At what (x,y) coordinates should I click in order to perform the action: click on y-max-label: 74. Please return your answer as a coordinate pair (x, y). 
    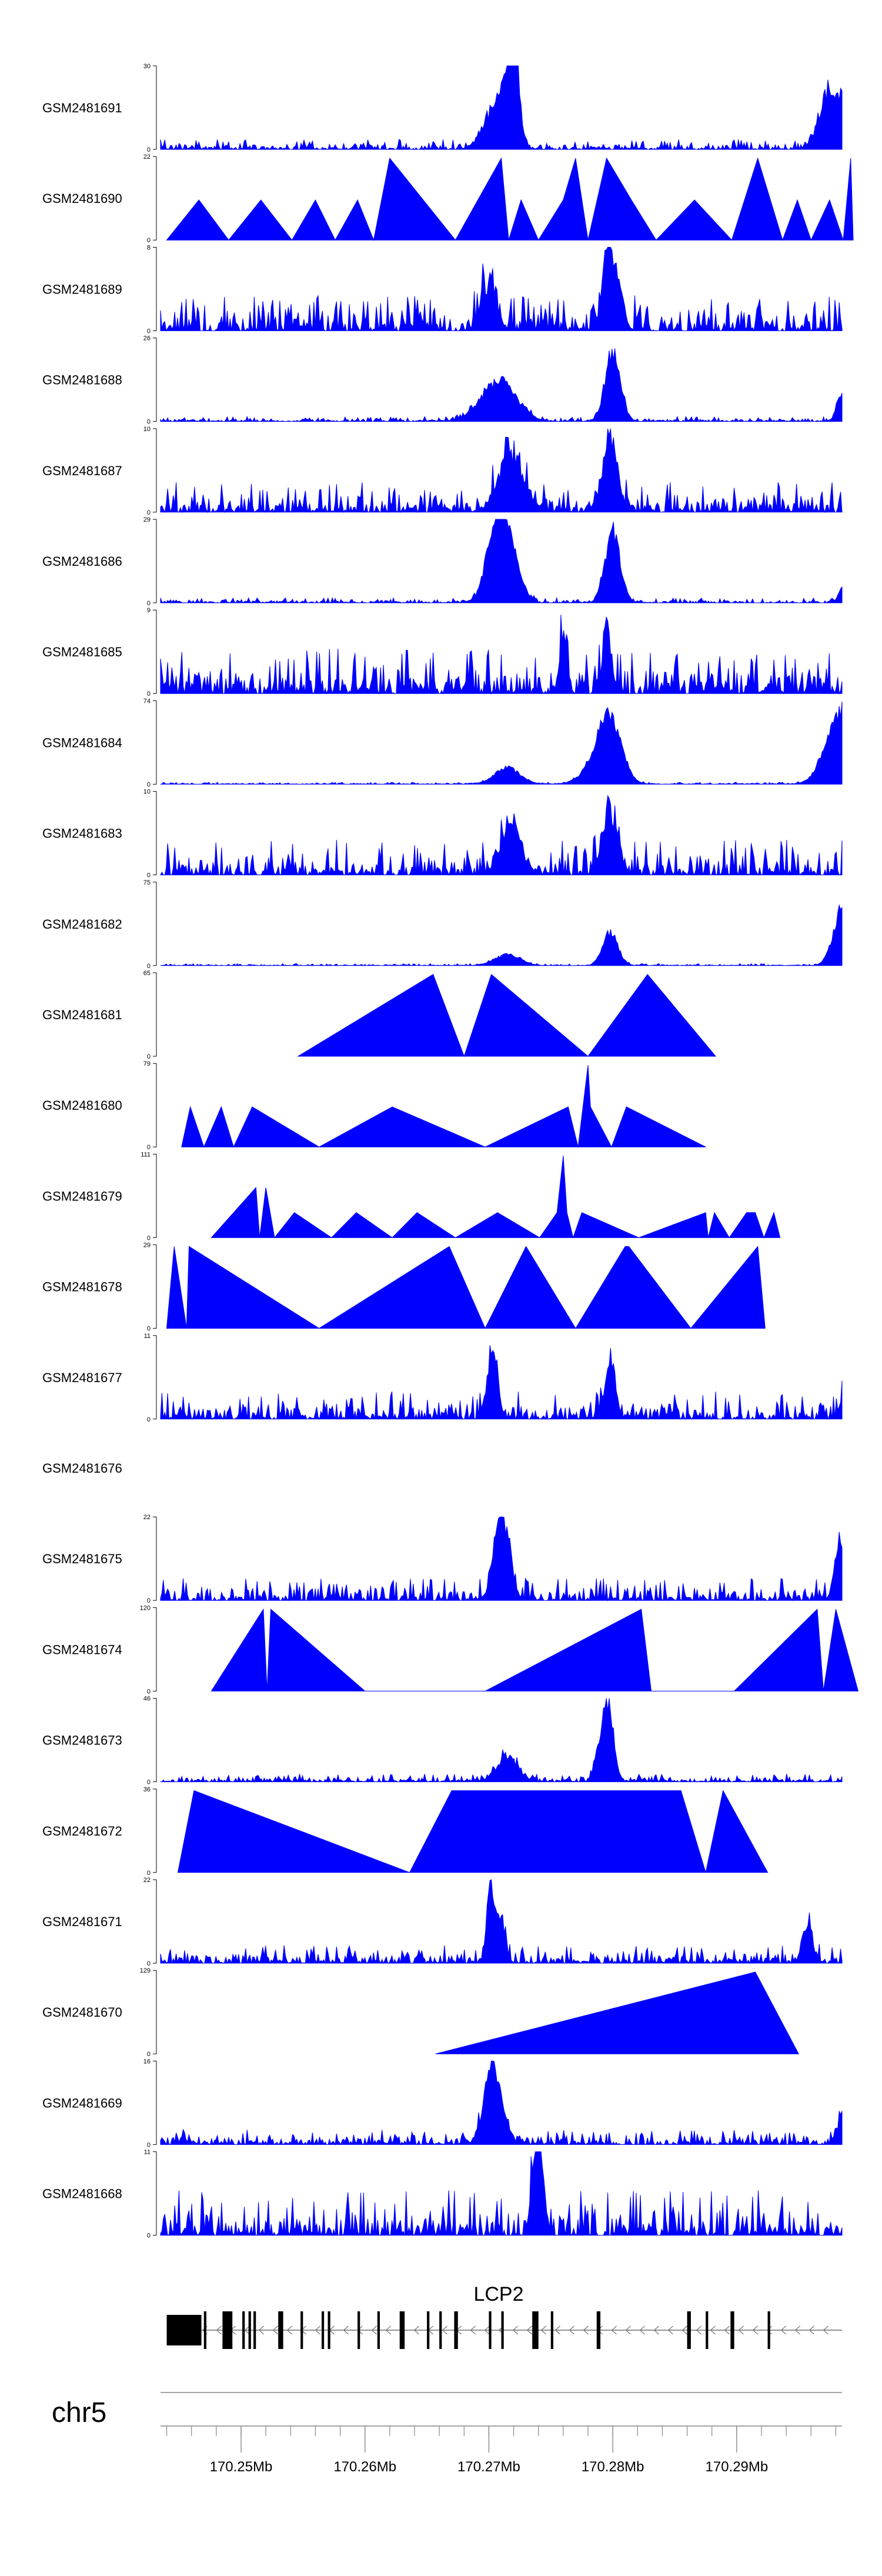
    Looking at the image, I should click on (147, 701).